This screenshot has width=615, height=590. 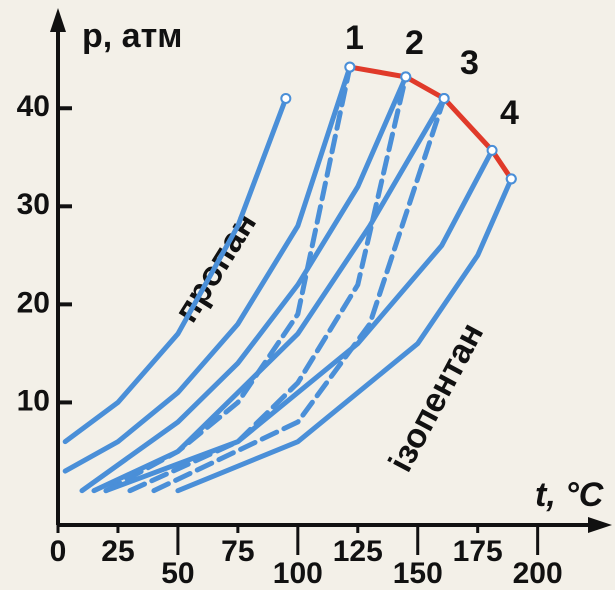 I want to click on annotation: 1, so click(x=354, y=38).